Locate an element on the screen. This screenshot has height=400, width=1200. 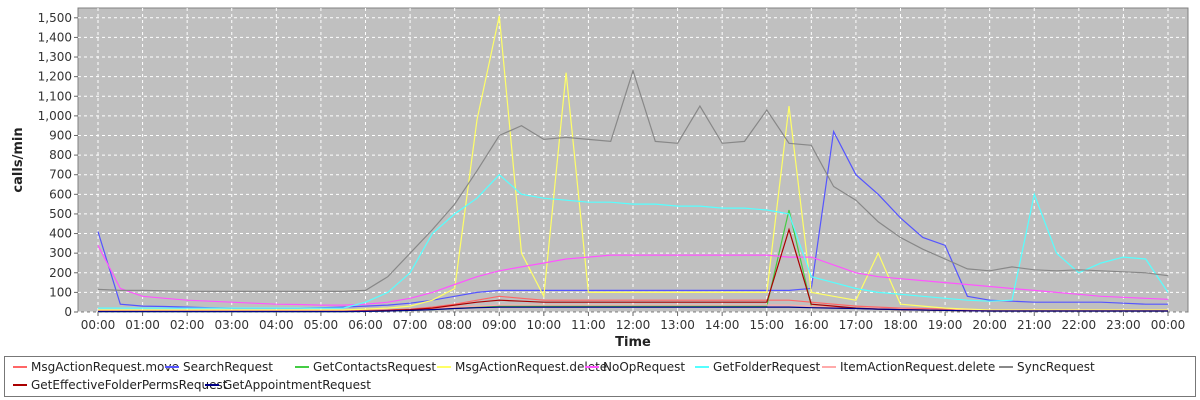
series-line-getappointmentrequest is located at coordinates (633, 309).